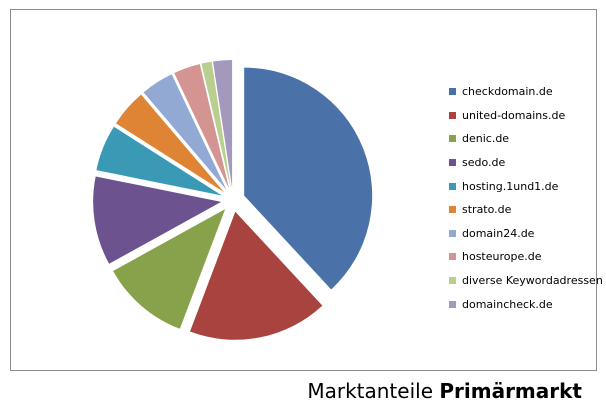 The height and width of the screenshot is (416, 606). What do you see at coordinates (532, 281) in the screenshot?
I see `legend-label: diverse Keywordadressen` at bounding box center [532, 281].